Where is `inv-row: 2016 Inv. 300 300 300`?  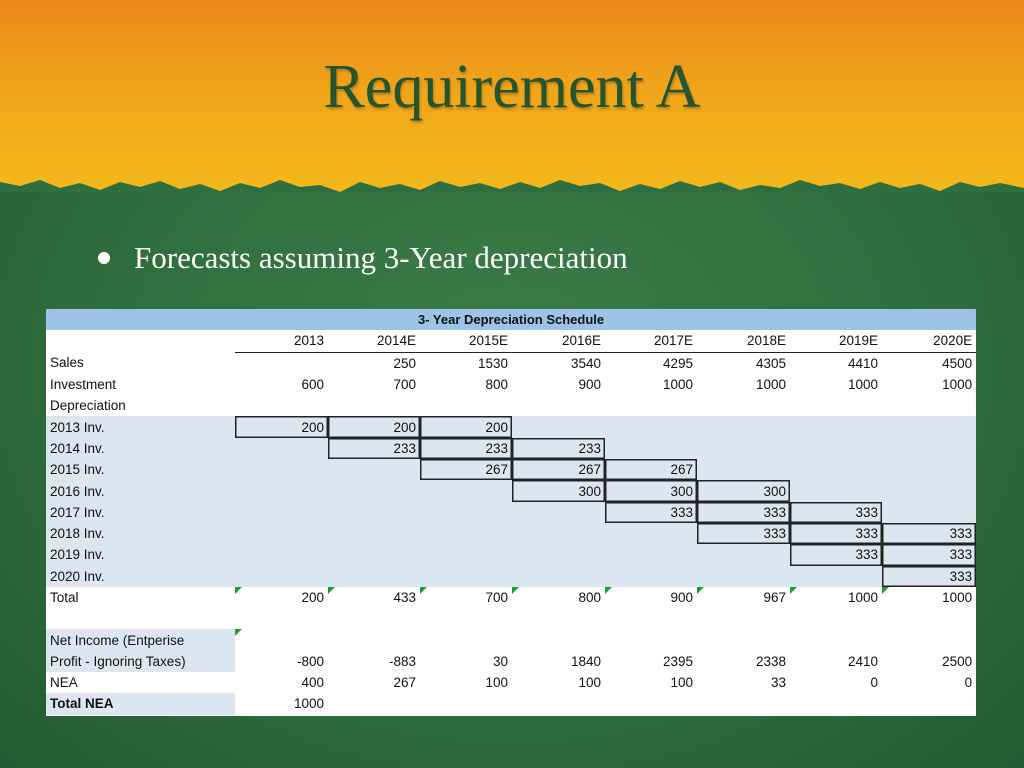
inv-row: 2016 Inv. 300 300 300 is located at coordinates (511, 491).